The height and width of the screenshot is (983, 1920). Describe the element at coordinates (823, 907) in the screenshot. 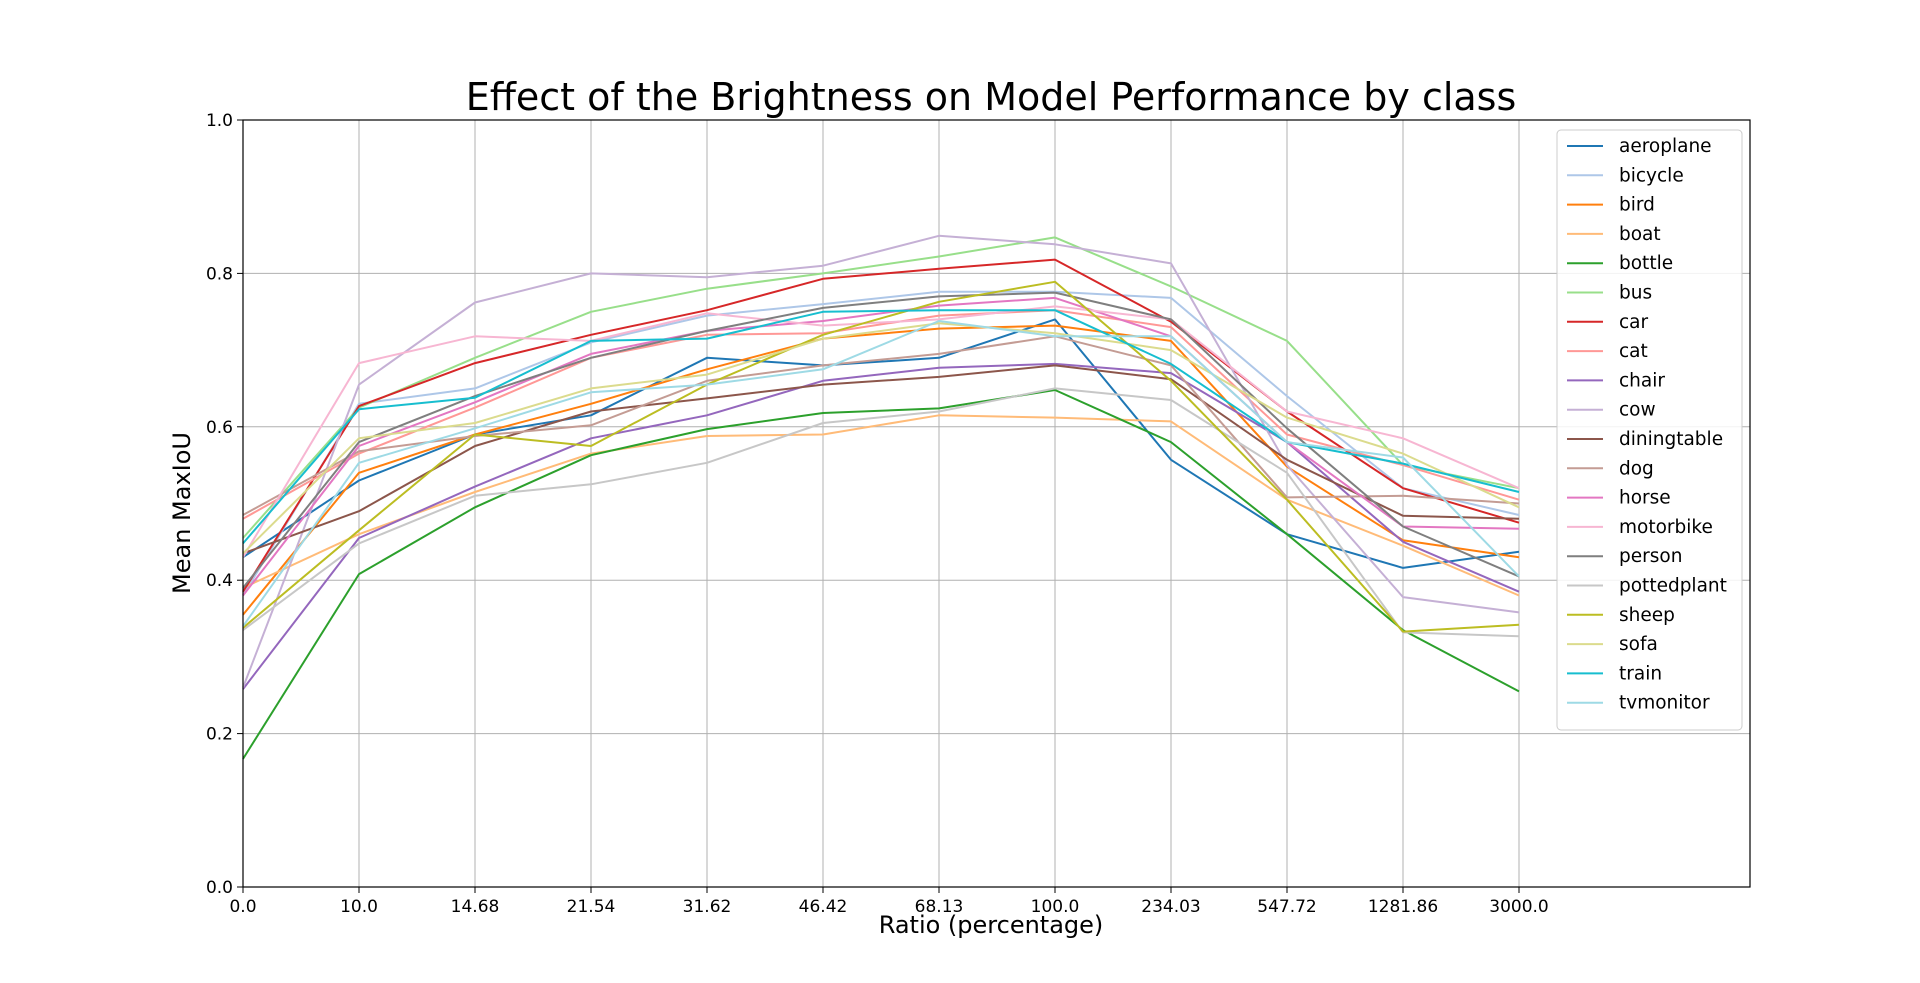

I see `x-tick-label: 46.42` at that location.